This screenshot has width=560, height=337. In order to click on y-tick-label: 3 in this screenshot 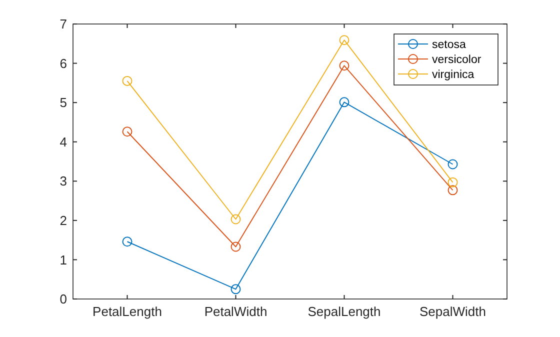, I will do `click(63, 181)`.